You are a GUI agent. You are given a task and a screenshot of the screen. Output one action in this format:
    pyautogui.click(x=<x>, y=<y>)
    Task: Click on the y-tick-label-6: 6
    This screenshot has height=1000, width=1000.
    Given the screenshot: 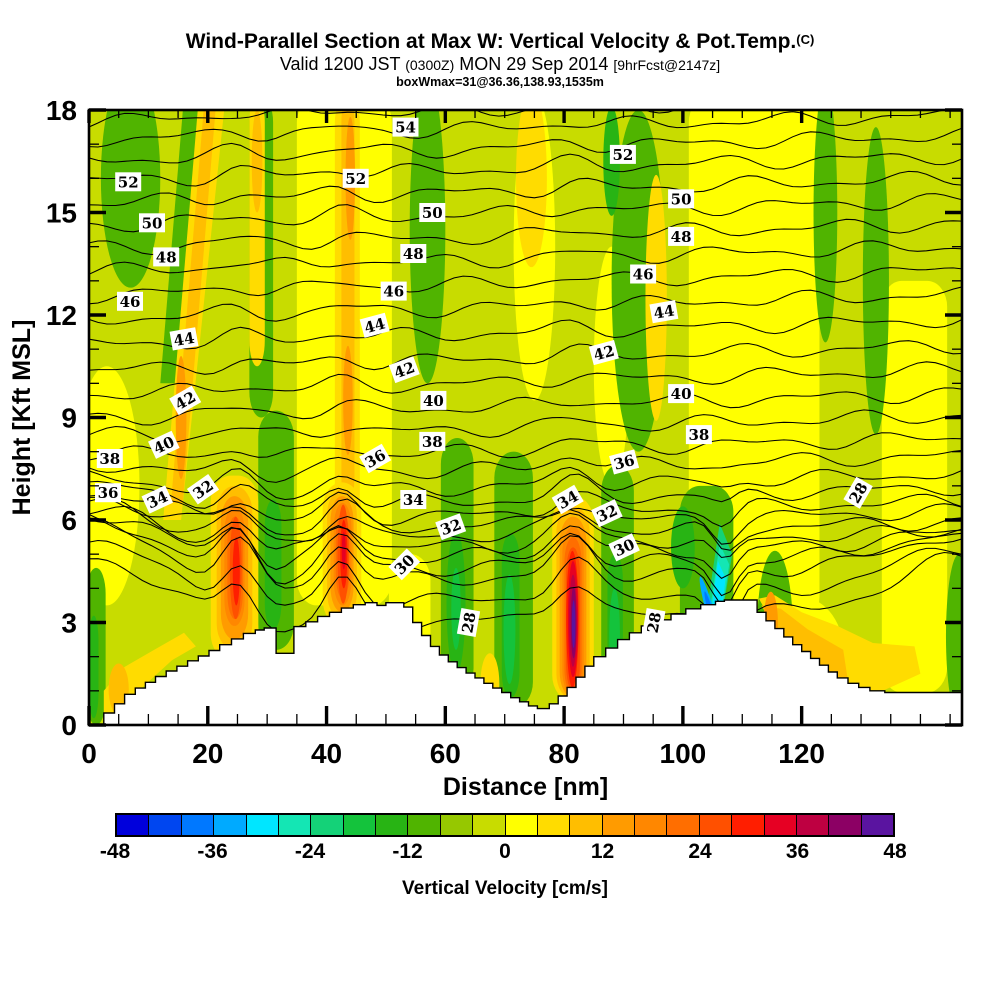 What is the action you would take?
    pyautogui.click(x=69, y=520)
    